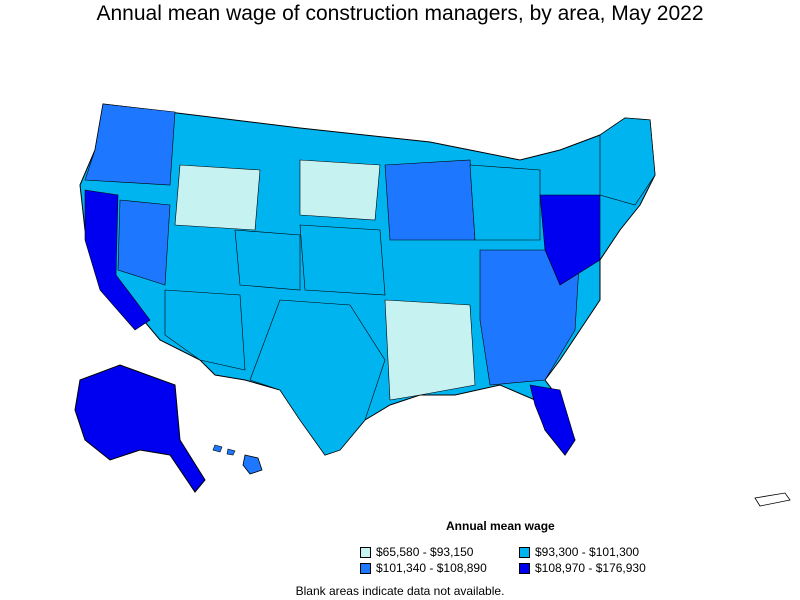 The width and height of the screenshot is (800, 600). I want to click on region-colorado, so click(267, 260).